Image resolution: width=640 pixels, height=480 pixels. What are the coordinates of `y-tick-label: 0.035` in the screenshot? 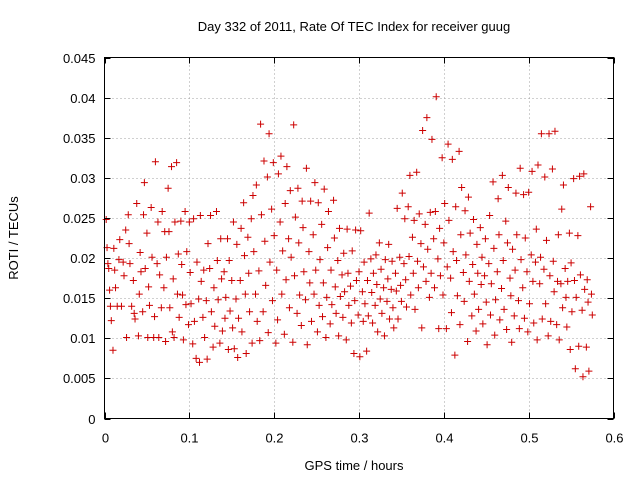 It's located at (79, 138).